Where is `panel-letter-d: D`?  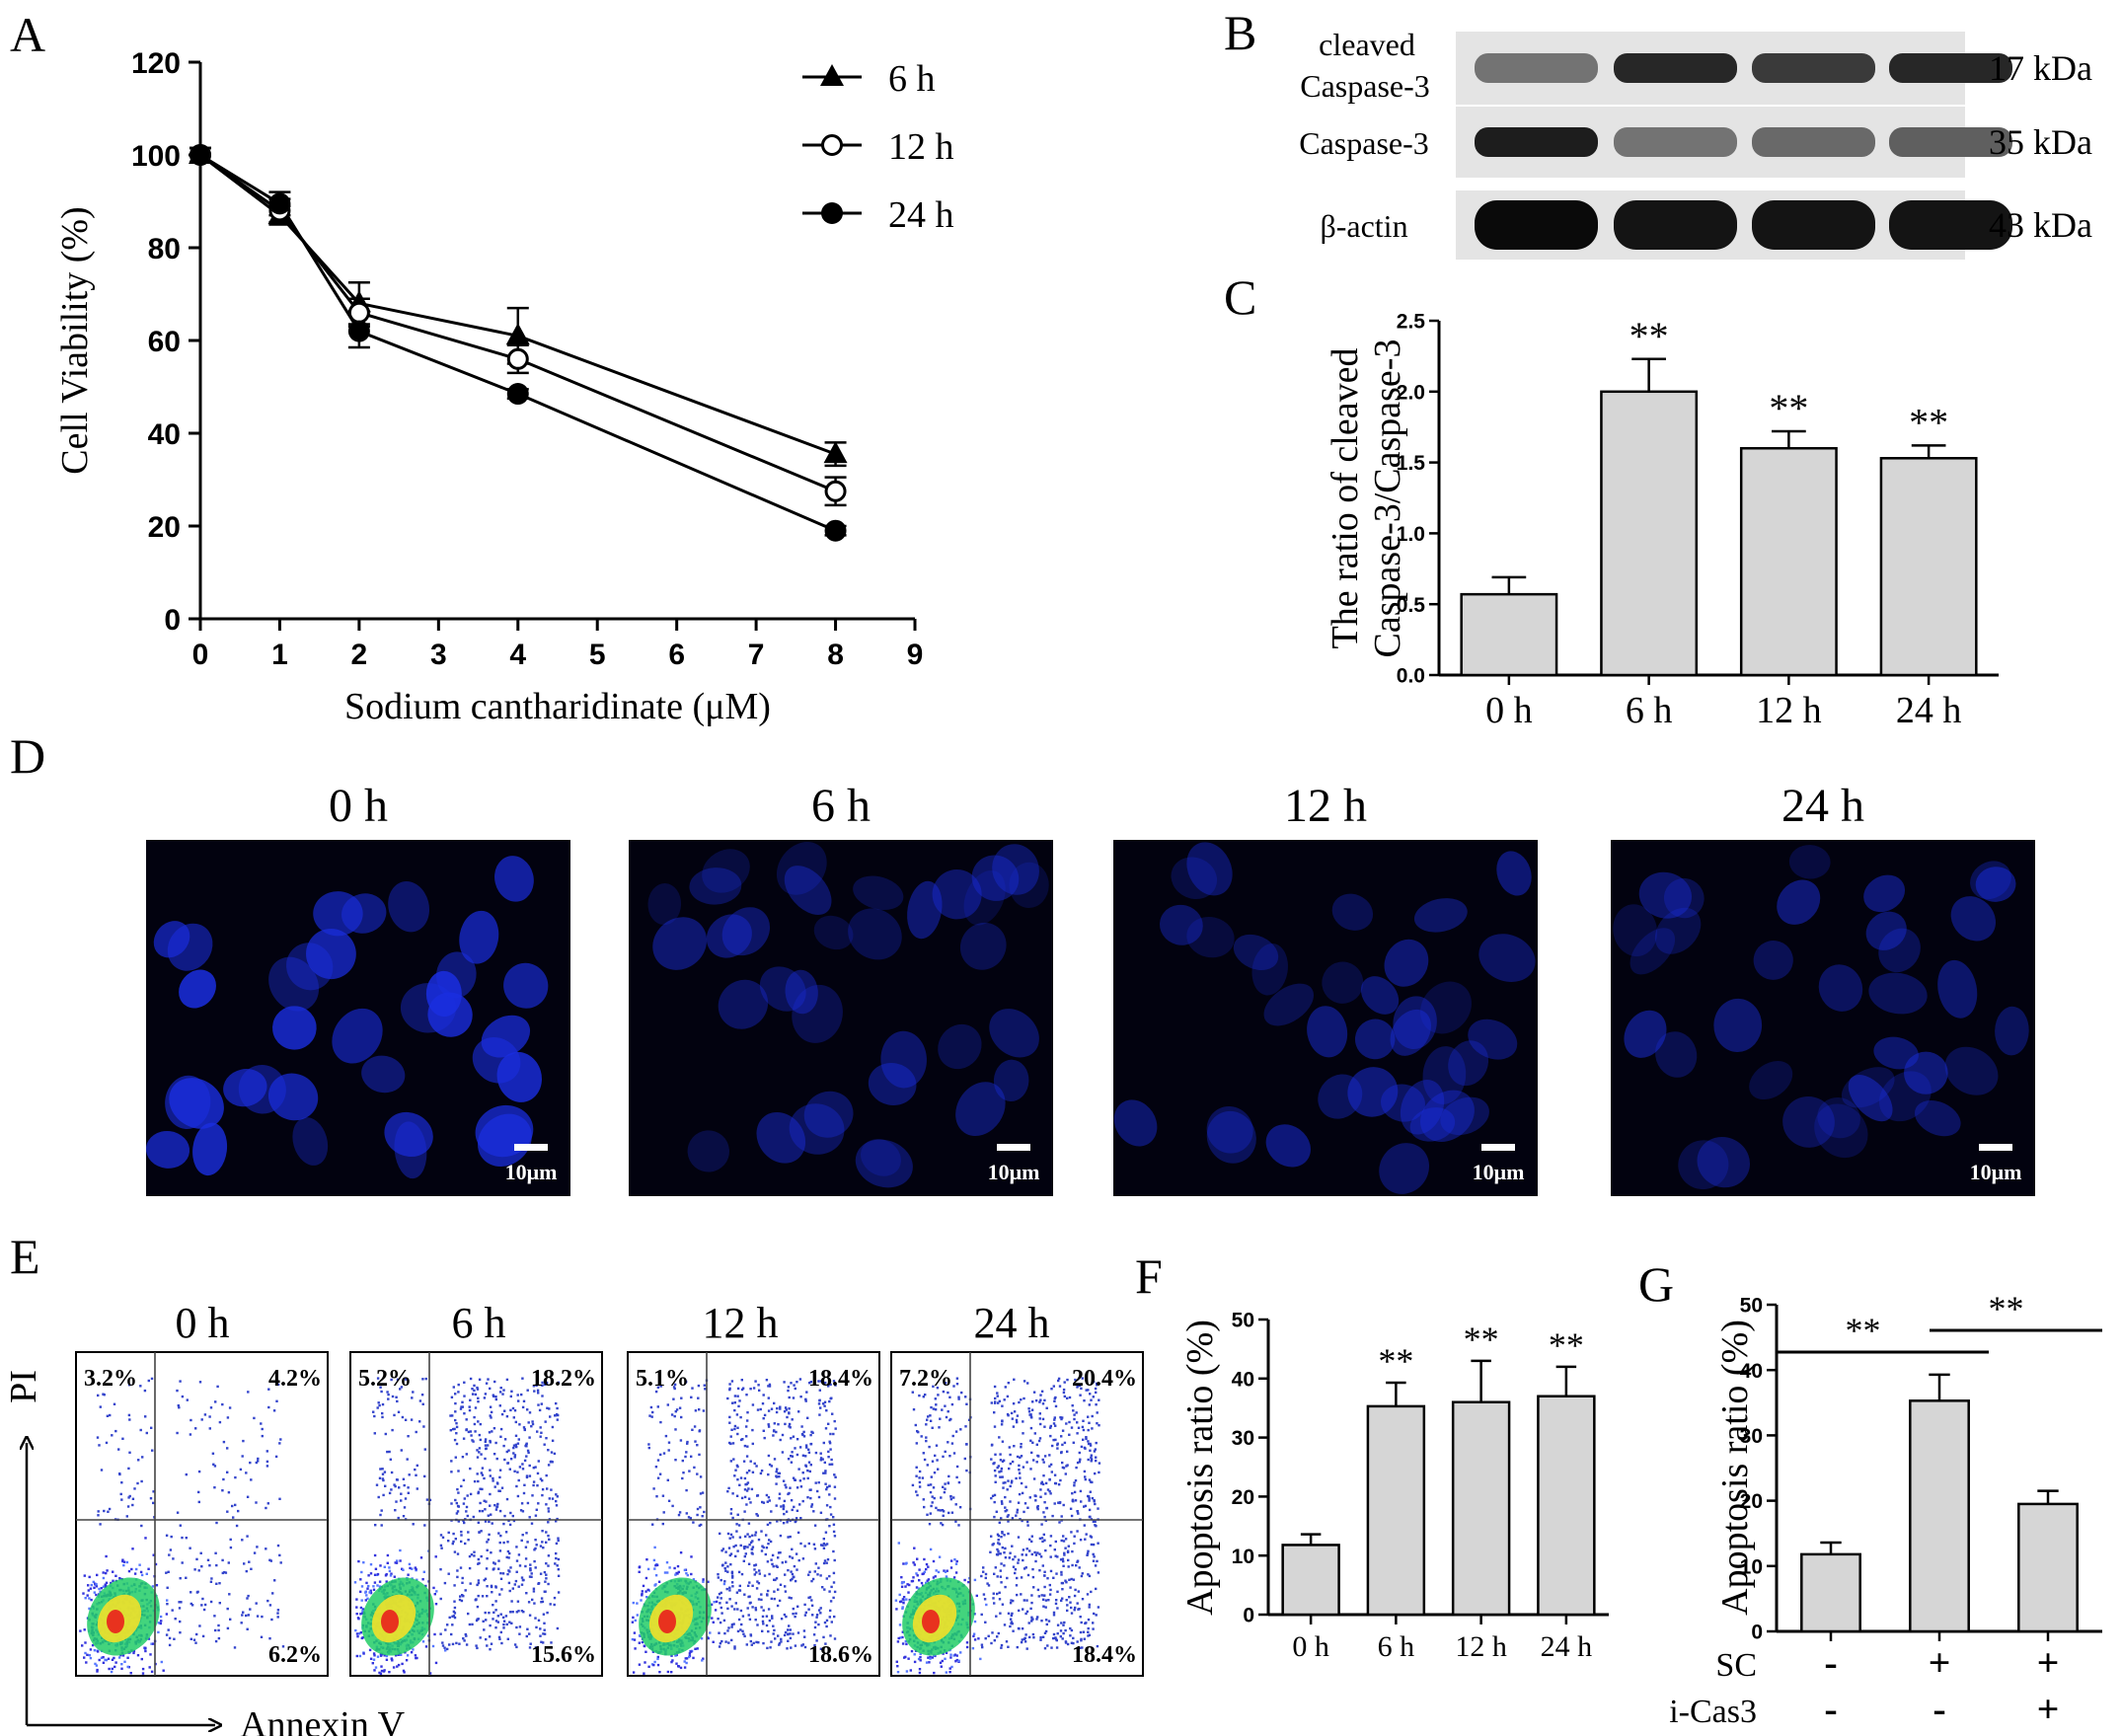
panel-letter-d: D is located at coordinates (27, 756).